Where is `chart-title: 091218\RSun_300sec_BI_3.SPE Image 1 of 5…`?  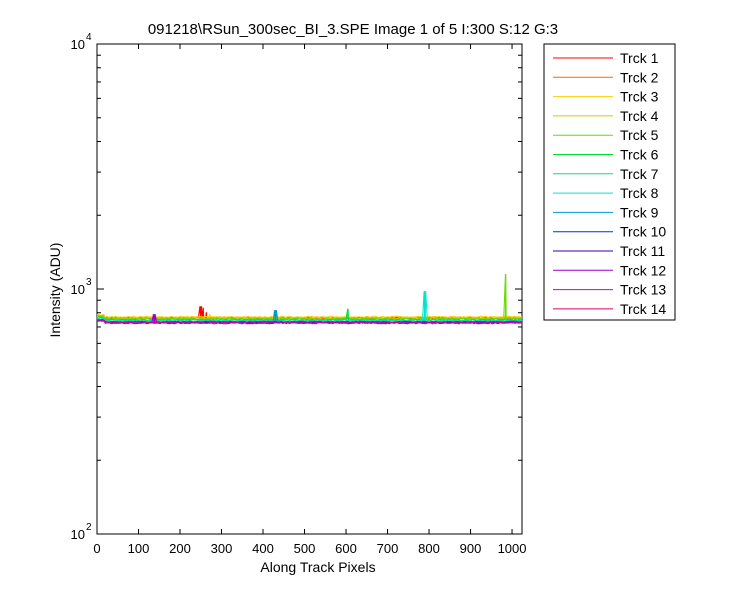 chart-title: 091218\RSun_300sec_BI_3.SPE Image 1 of 5… is located at coordinates (353, 29).